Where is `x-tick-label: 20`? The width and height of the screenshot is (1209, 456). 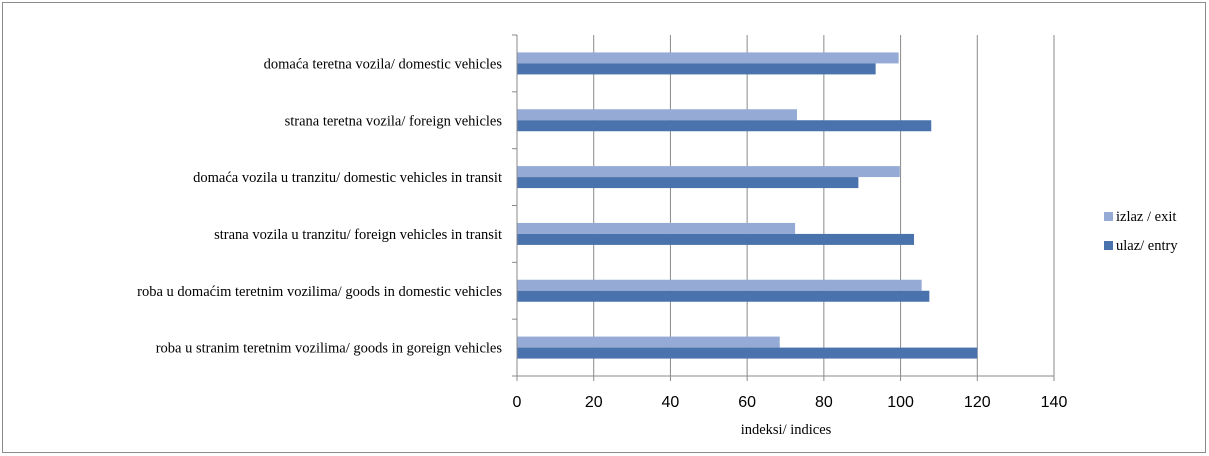 x-tick-label: 20 is located at coordinates (594, 402).